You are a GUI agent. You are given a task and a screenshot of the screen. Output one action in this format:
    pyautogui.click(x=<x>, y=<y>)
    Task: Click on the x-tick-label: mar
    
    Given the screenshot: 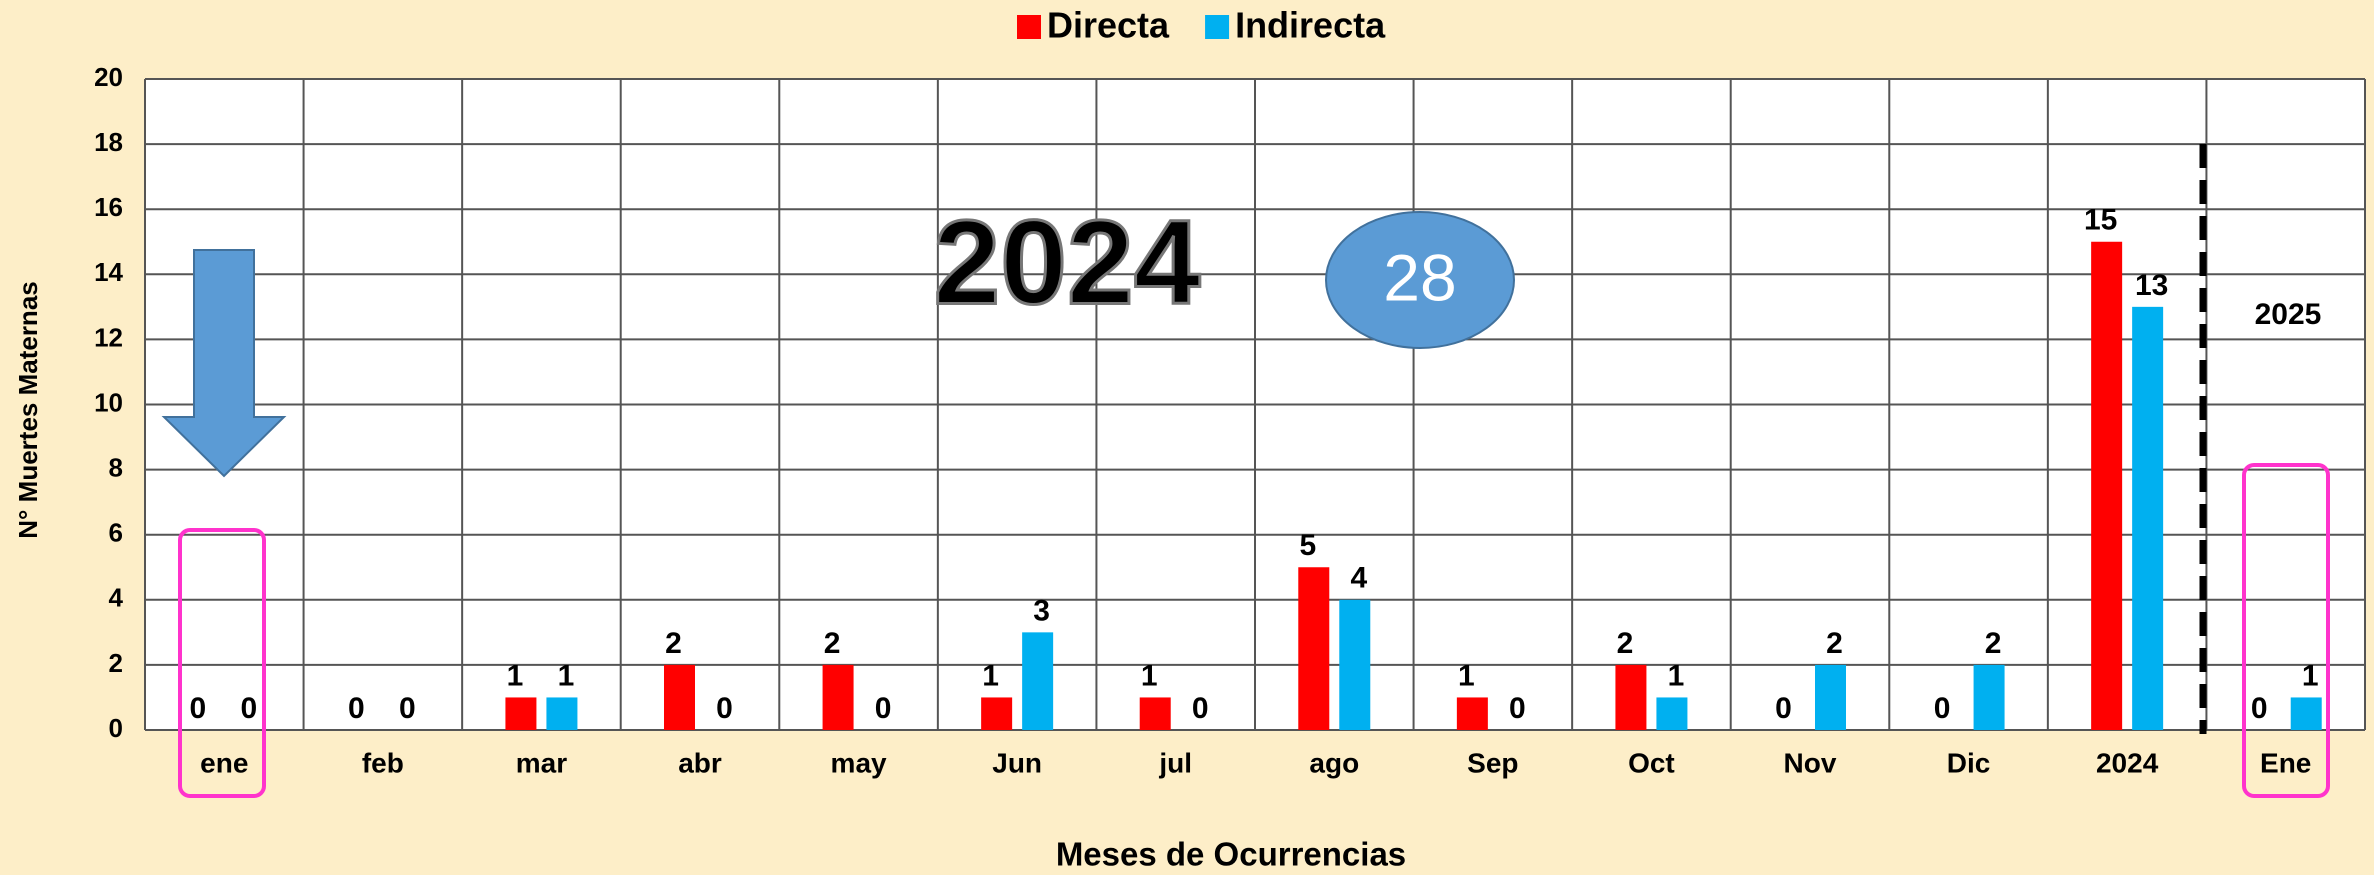 What is the action you would take?
    pyautogui.click(x=541, y=762)
    